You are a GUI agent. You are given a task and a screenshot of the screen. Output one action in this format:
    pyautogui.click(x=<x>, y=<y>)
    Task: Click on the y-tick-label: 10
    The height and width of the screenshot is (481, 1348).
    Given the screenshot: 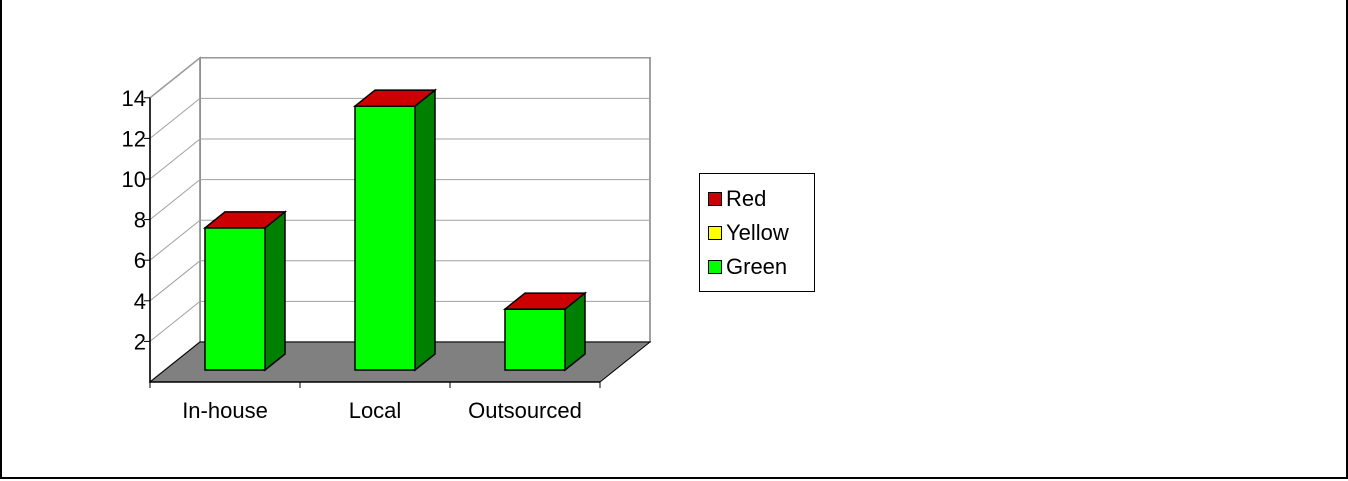 What is the action you would take?
    pyautogui.click(x=134, y=179)
    